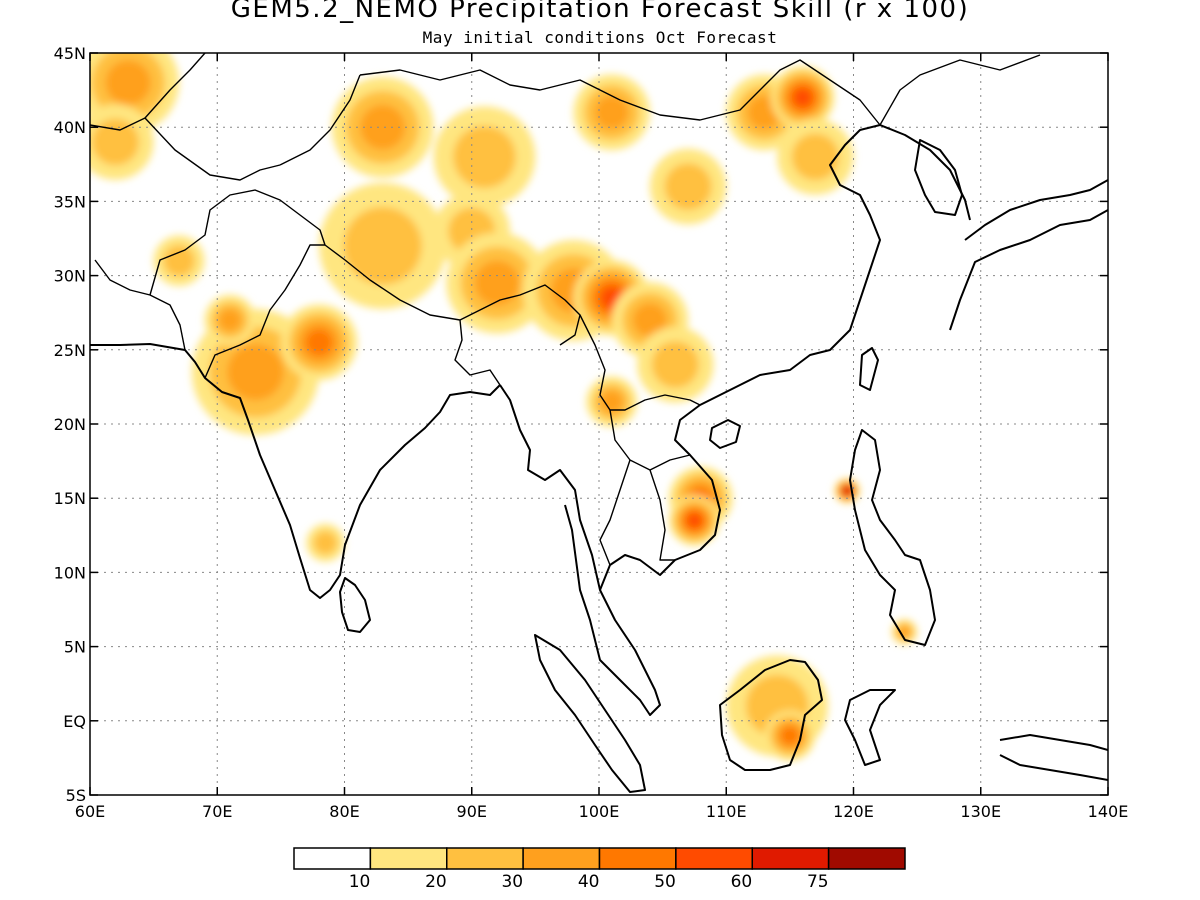 This screenshot has height=900, width=1200. Describe the element at coordinates (853, 811) in the screenshot. I see `x-tick-label: 120E` at that location.